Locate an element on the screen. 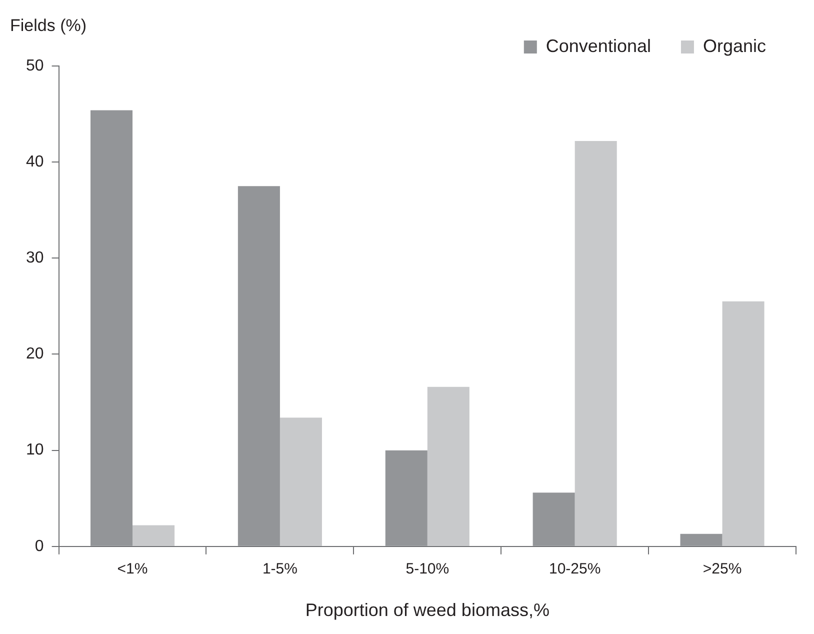  y-axis-title: Fields (%) is located at coordinates (48, 26).